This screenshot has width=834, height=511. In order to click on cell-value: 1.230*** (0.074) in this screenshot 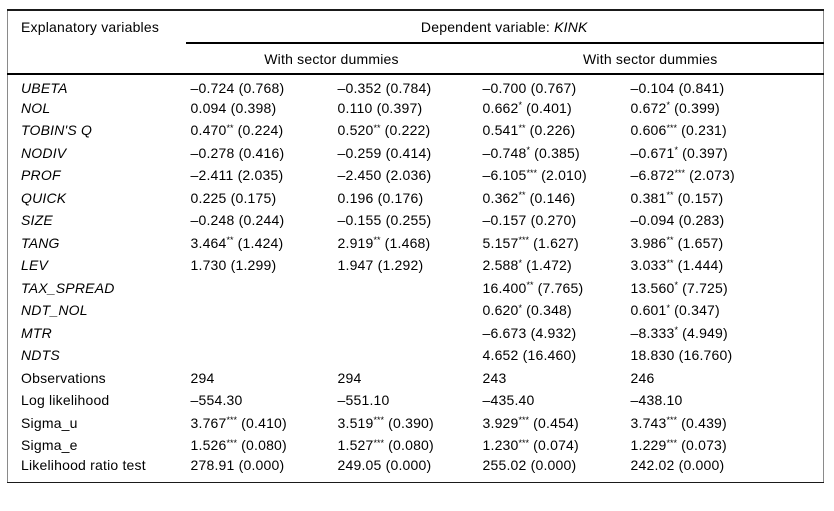, I will do `click(530, 445)`.